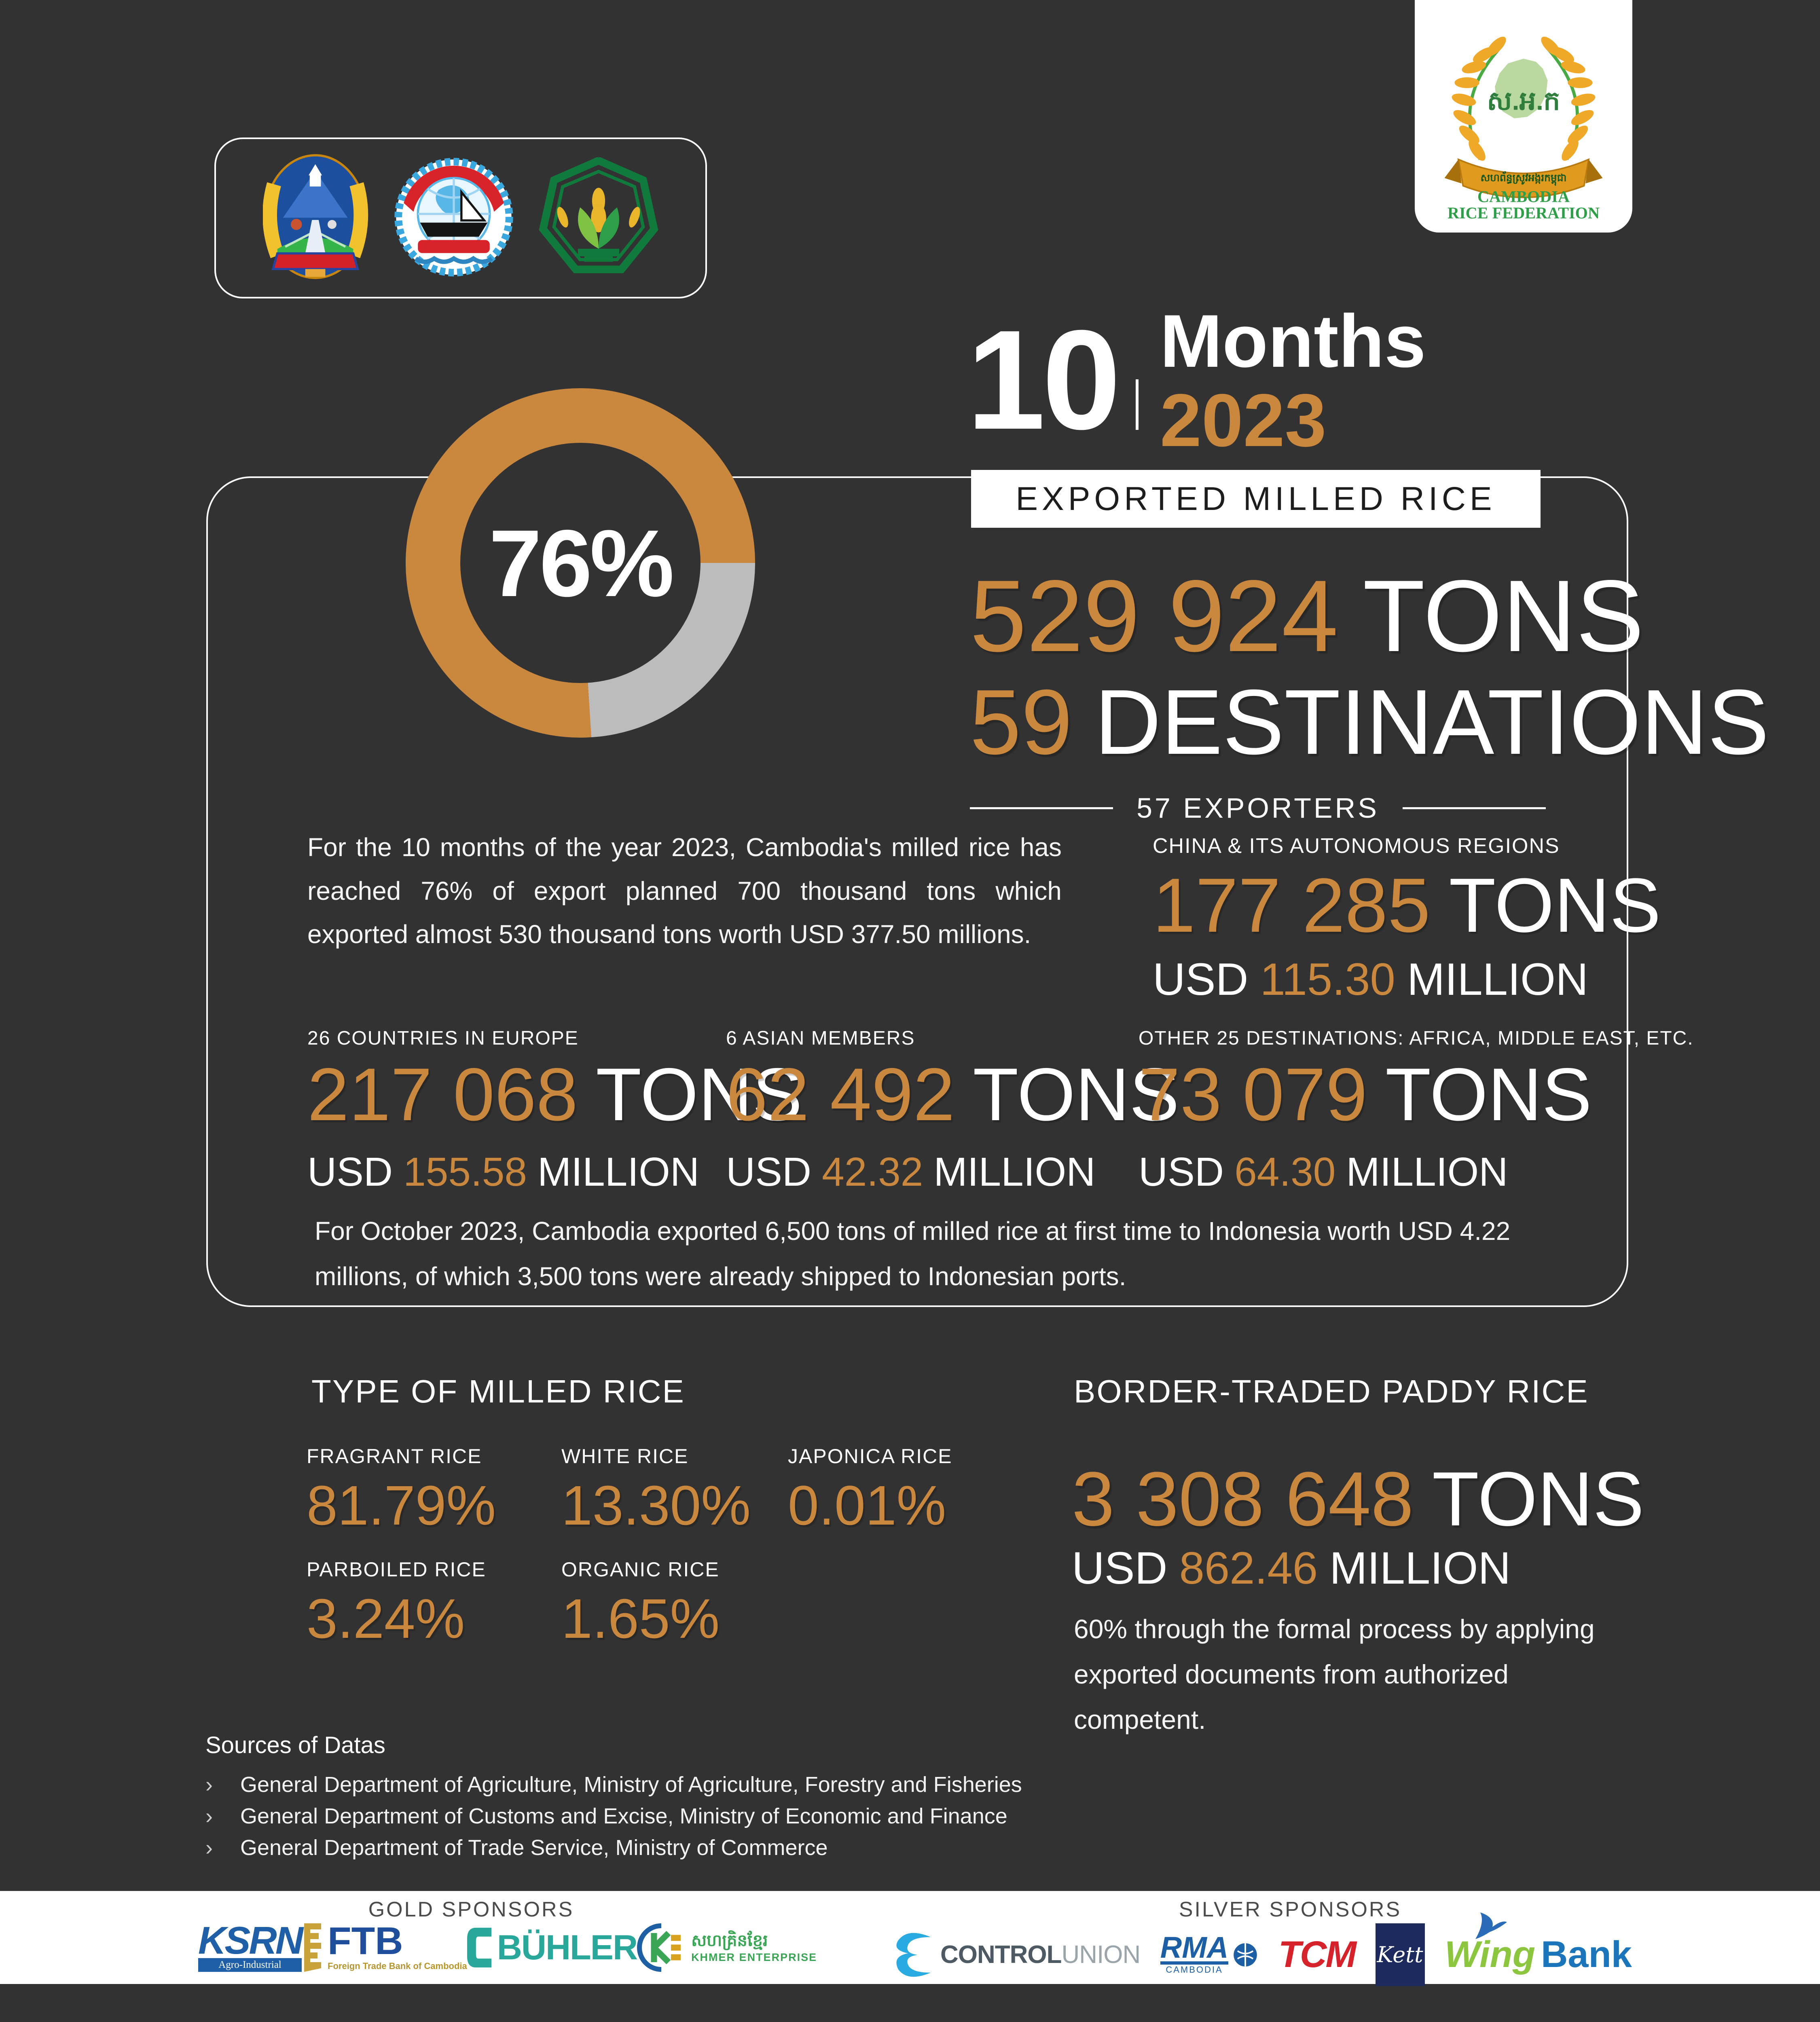 Image resolution: width=1820 pixels, height=2022 pixels. What do you see at coordinates (870, 1489) in the screenshot?
I see `rice-type-japonica: JAPONICA RICE 0.01%` at bounding box center [870, 1489].